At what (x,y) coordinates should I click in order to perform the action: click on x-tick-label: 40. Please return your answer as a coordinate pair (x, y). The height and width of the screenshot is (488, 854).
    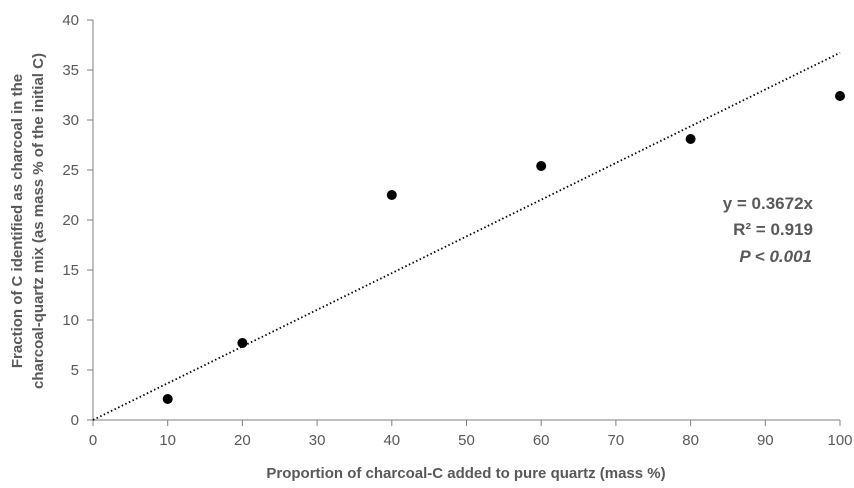
    Looking at the image, I should click on (391, 440).